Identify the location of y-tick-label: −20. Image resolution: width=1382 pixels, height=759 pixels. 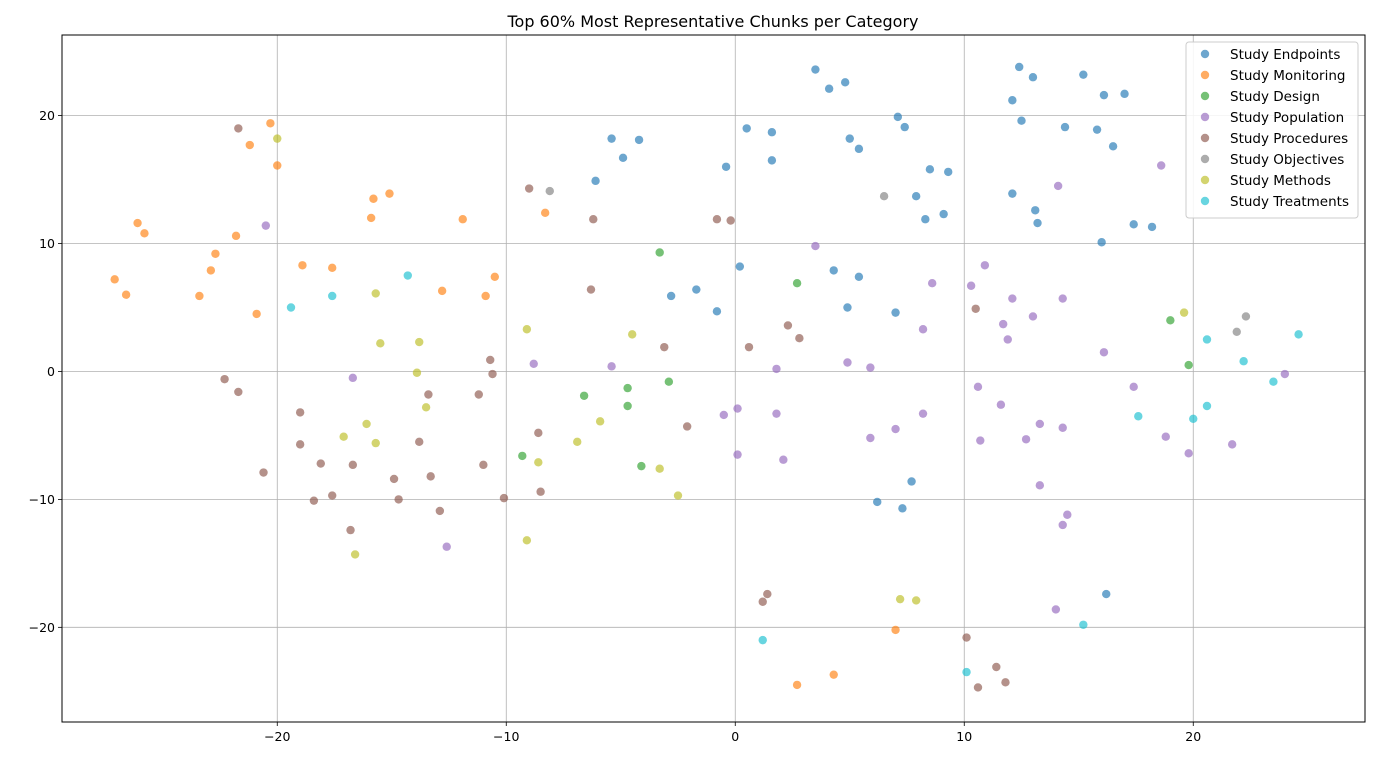
(42, 627).